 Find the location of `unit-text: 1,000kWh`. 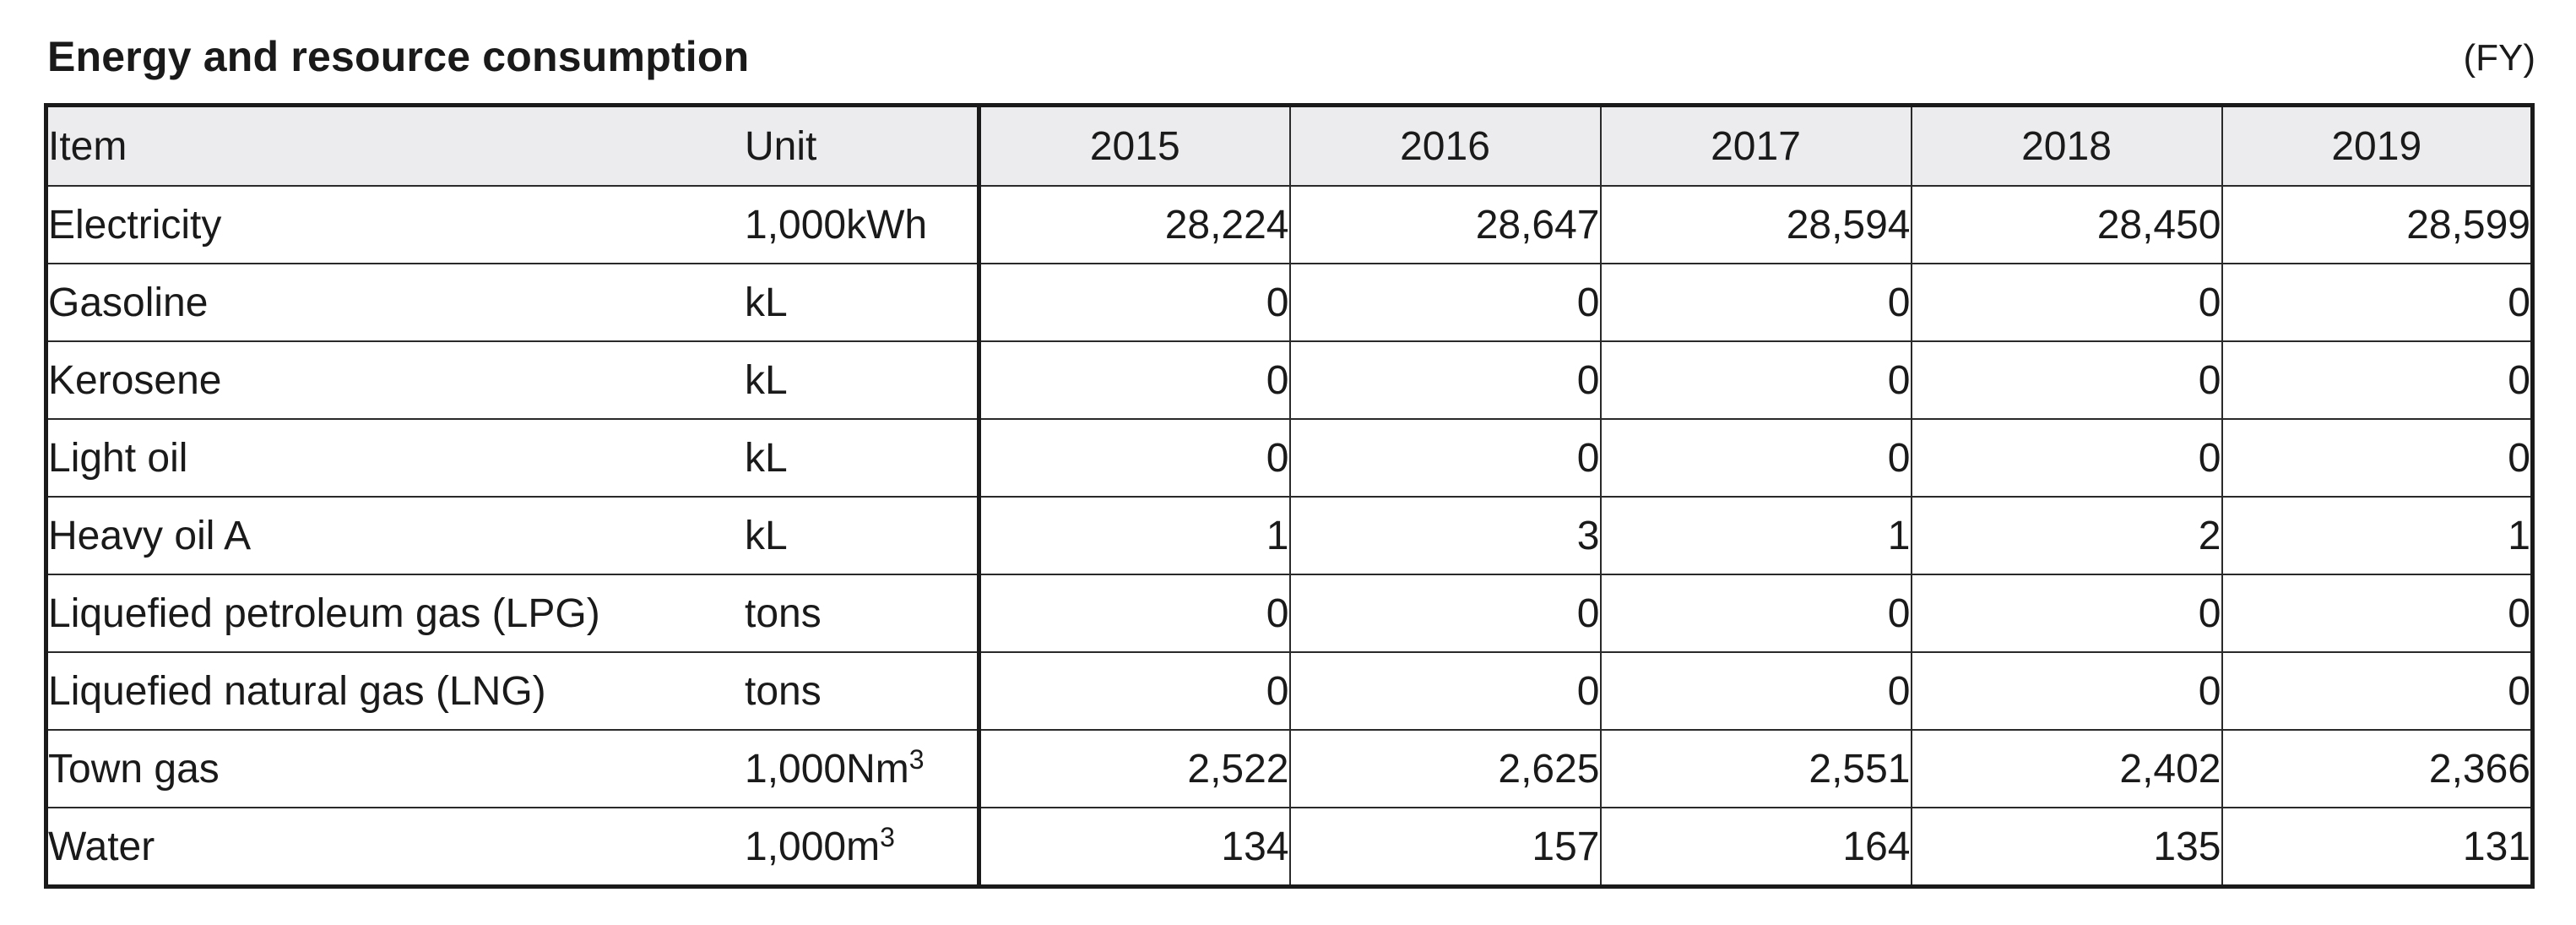

unit-text: 1,000kWh is located at coordinates (836, 225).